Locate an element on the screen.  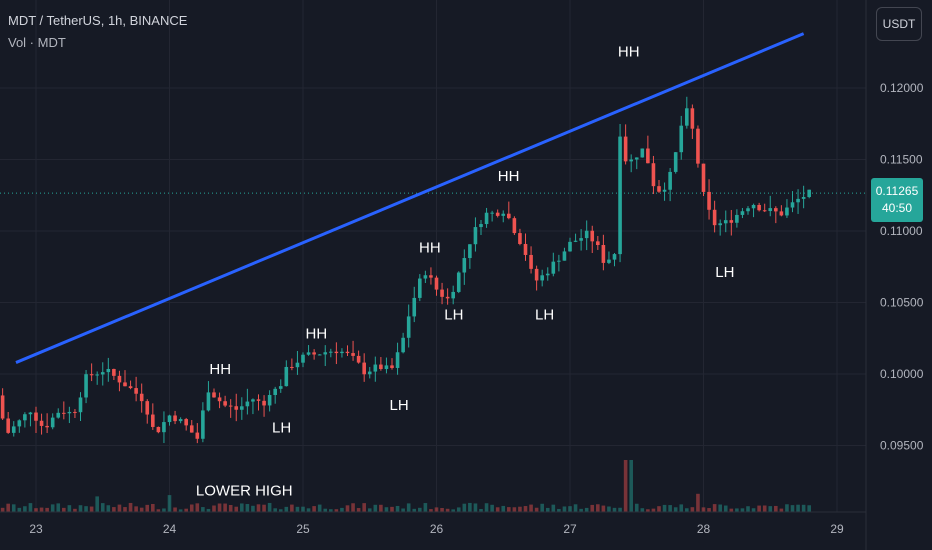
x-tick-label: 25 is located at coordinates (303, 529).